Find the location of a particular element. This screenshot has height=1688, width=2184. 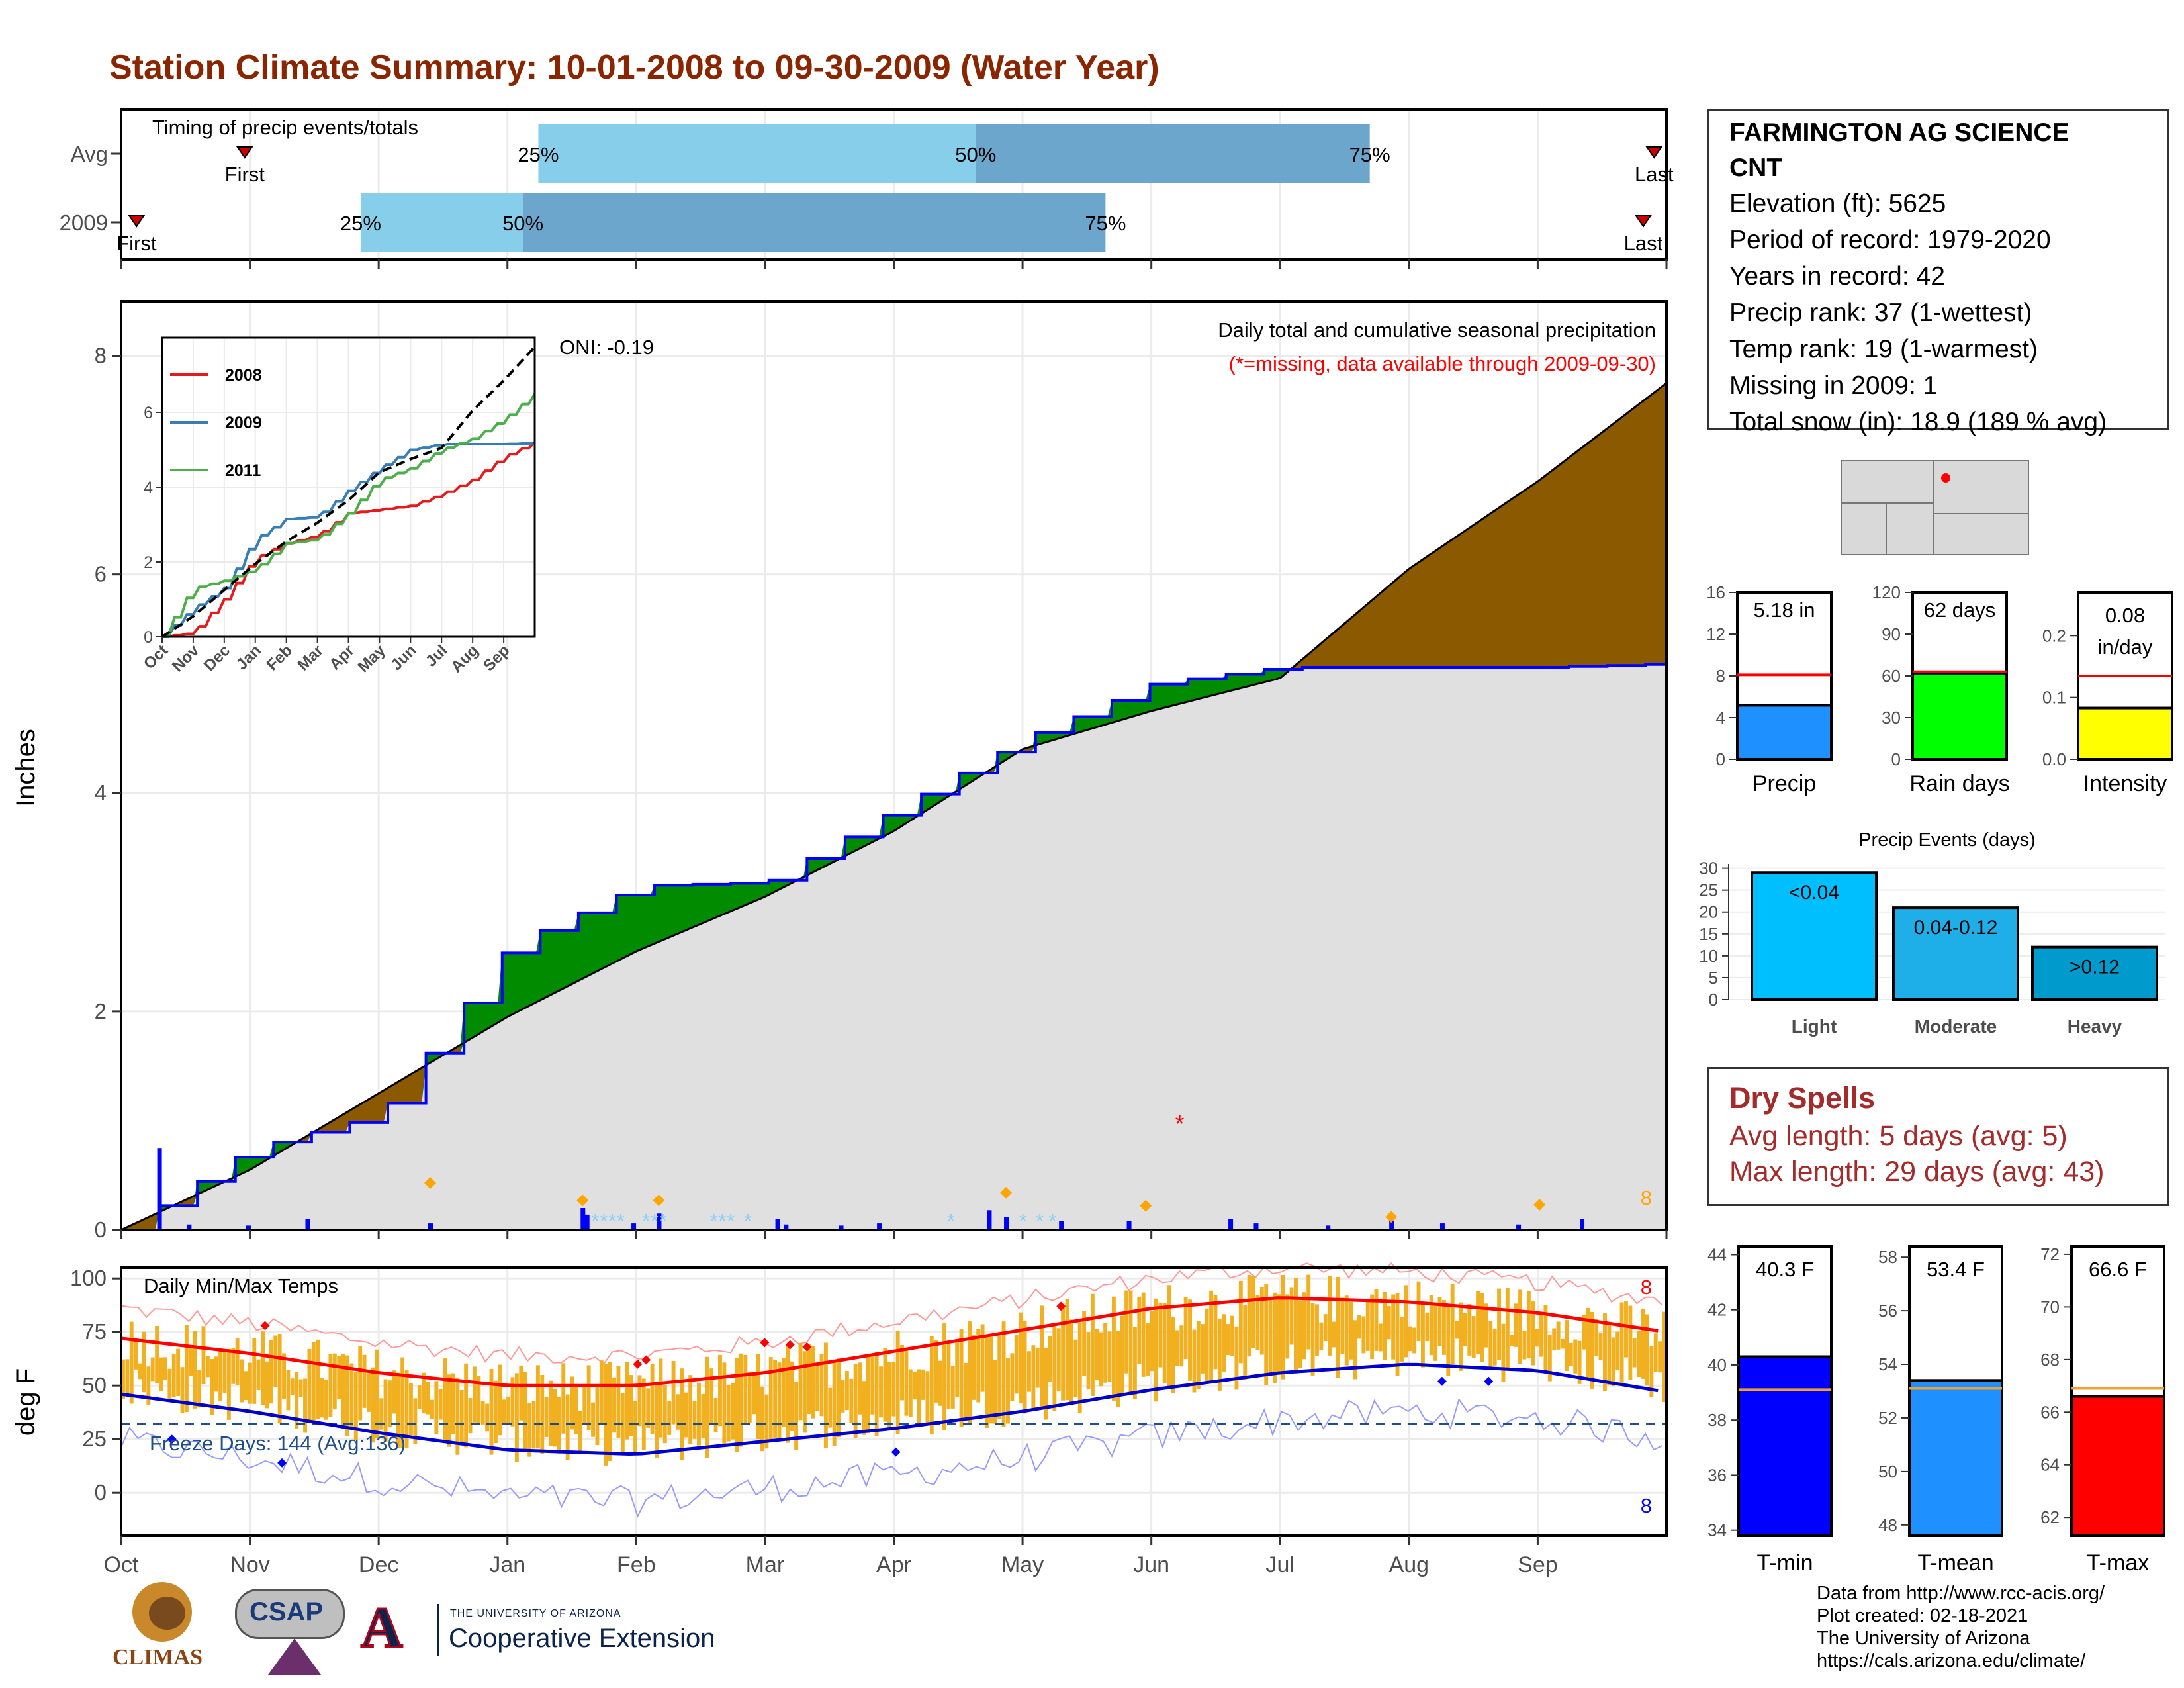

temp-bar-ytick-label: 34 is located at coordinates (1717, 1530).